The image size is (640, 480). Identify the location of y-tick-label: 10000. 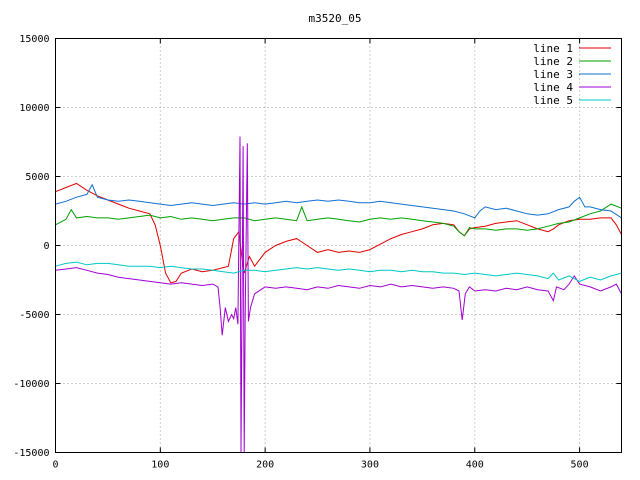
(34, 108).